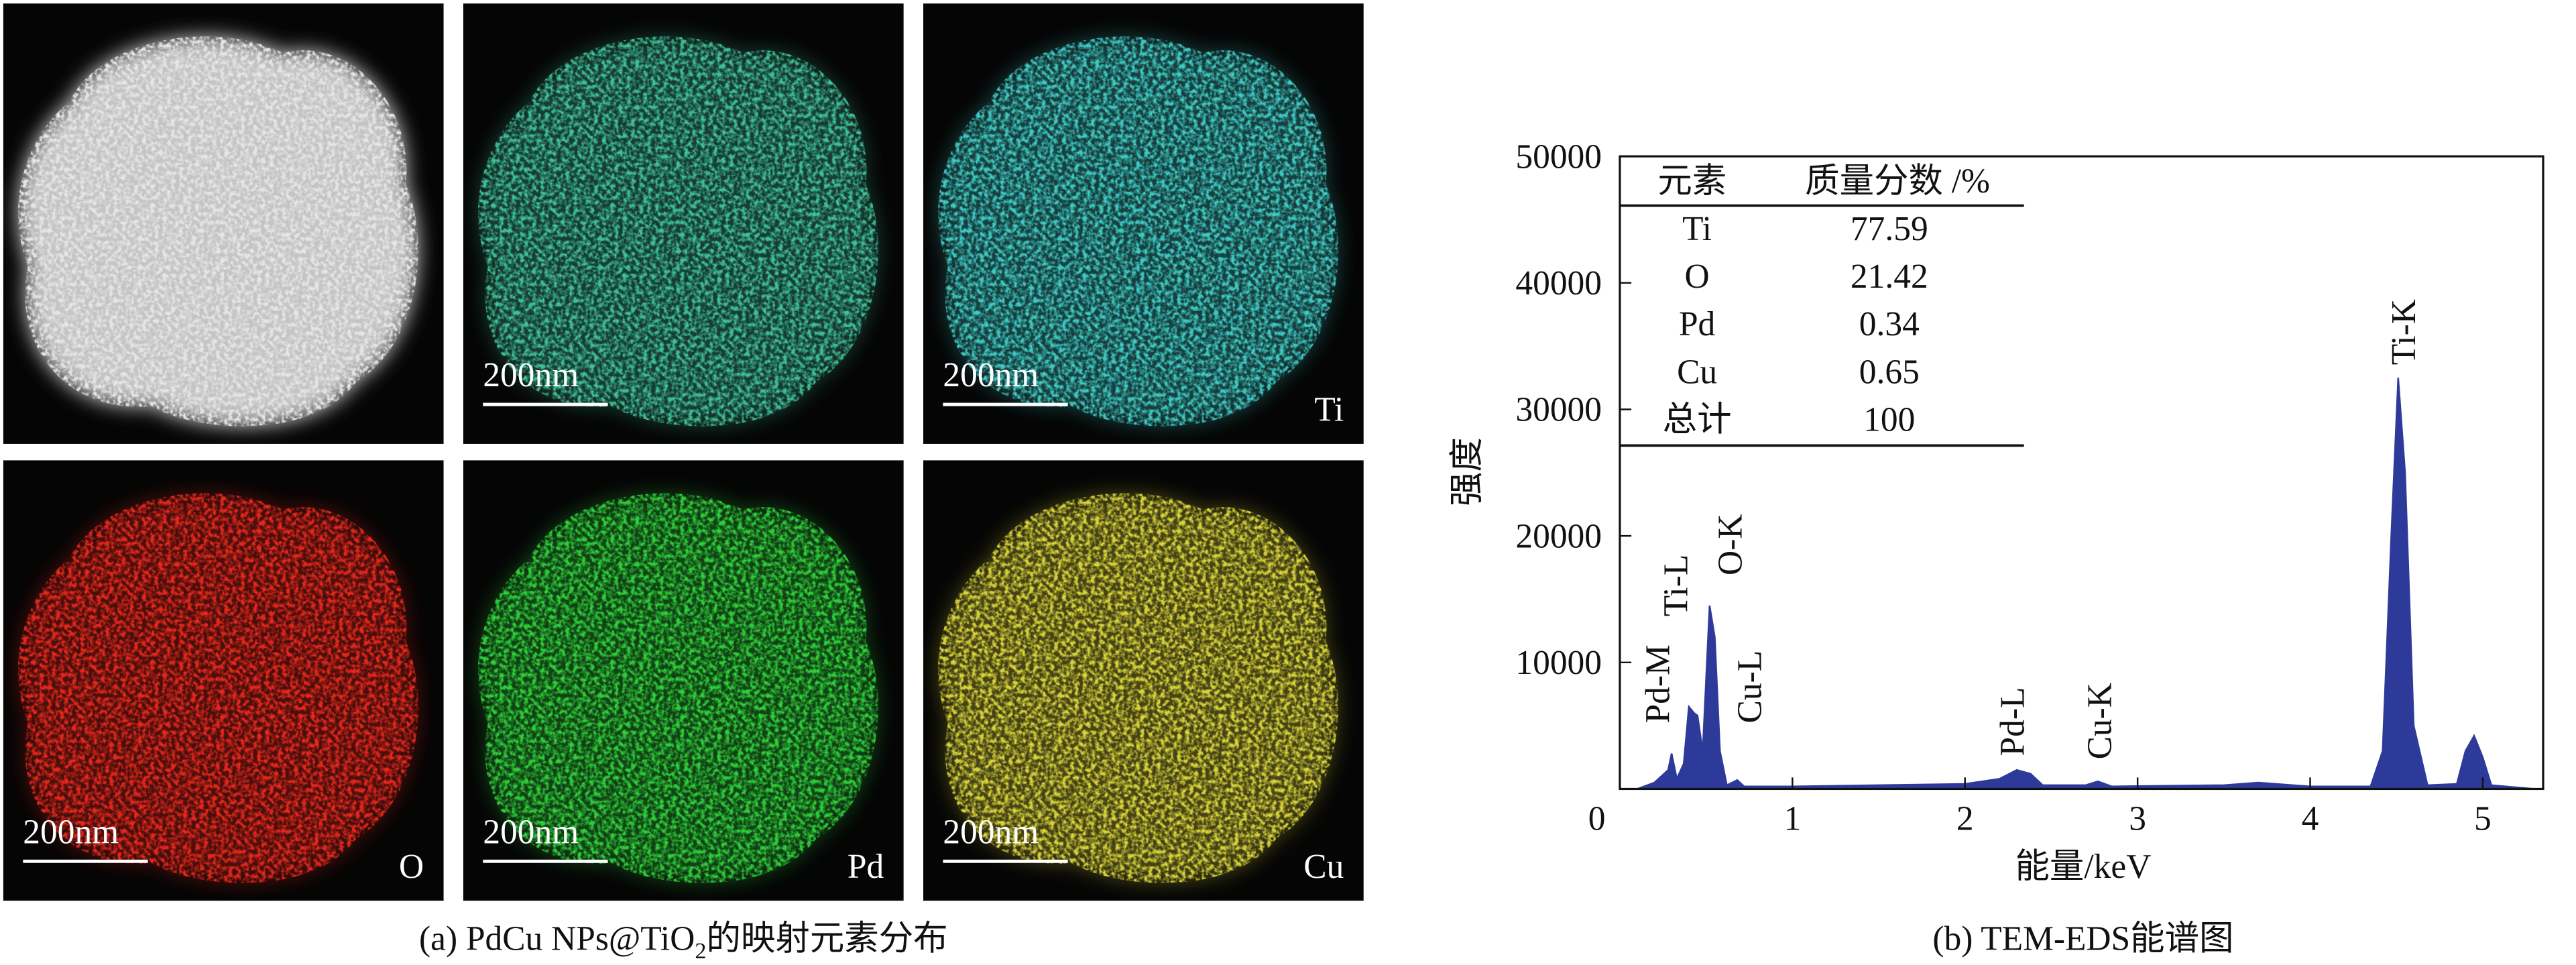 The image size is (2576, 965). What do you see at coordinates (2083, 867) in the screenshot?
I see `x-axis-label: 能量/keV` at bounding box center [2083, 867].